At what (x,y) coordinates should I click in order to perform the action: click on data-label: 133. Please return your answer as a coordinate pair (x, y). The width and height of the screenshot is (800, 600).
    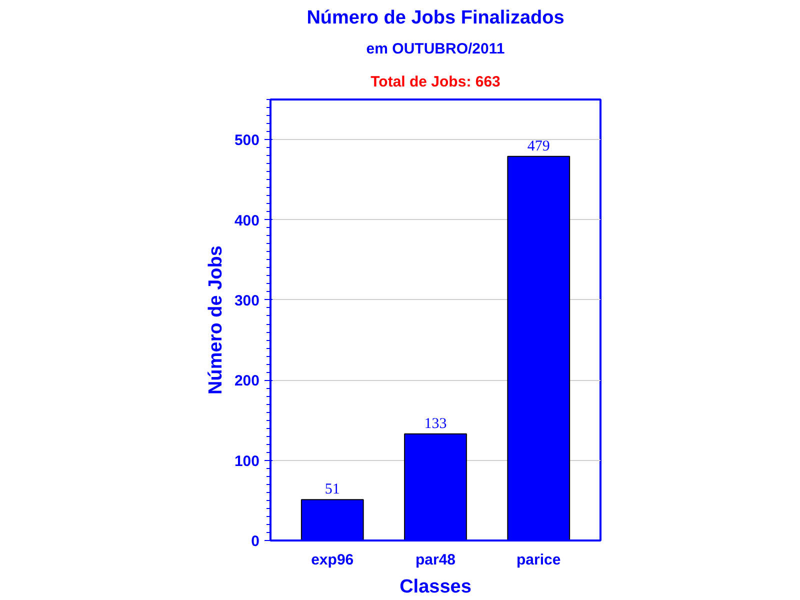
    Looking at the image, I should click on (435, 424).